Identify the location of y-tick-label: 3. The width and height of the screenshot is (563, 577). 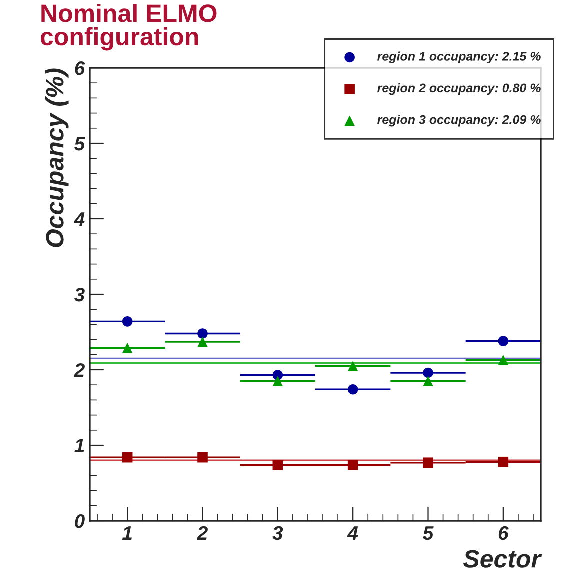
(79, 295).